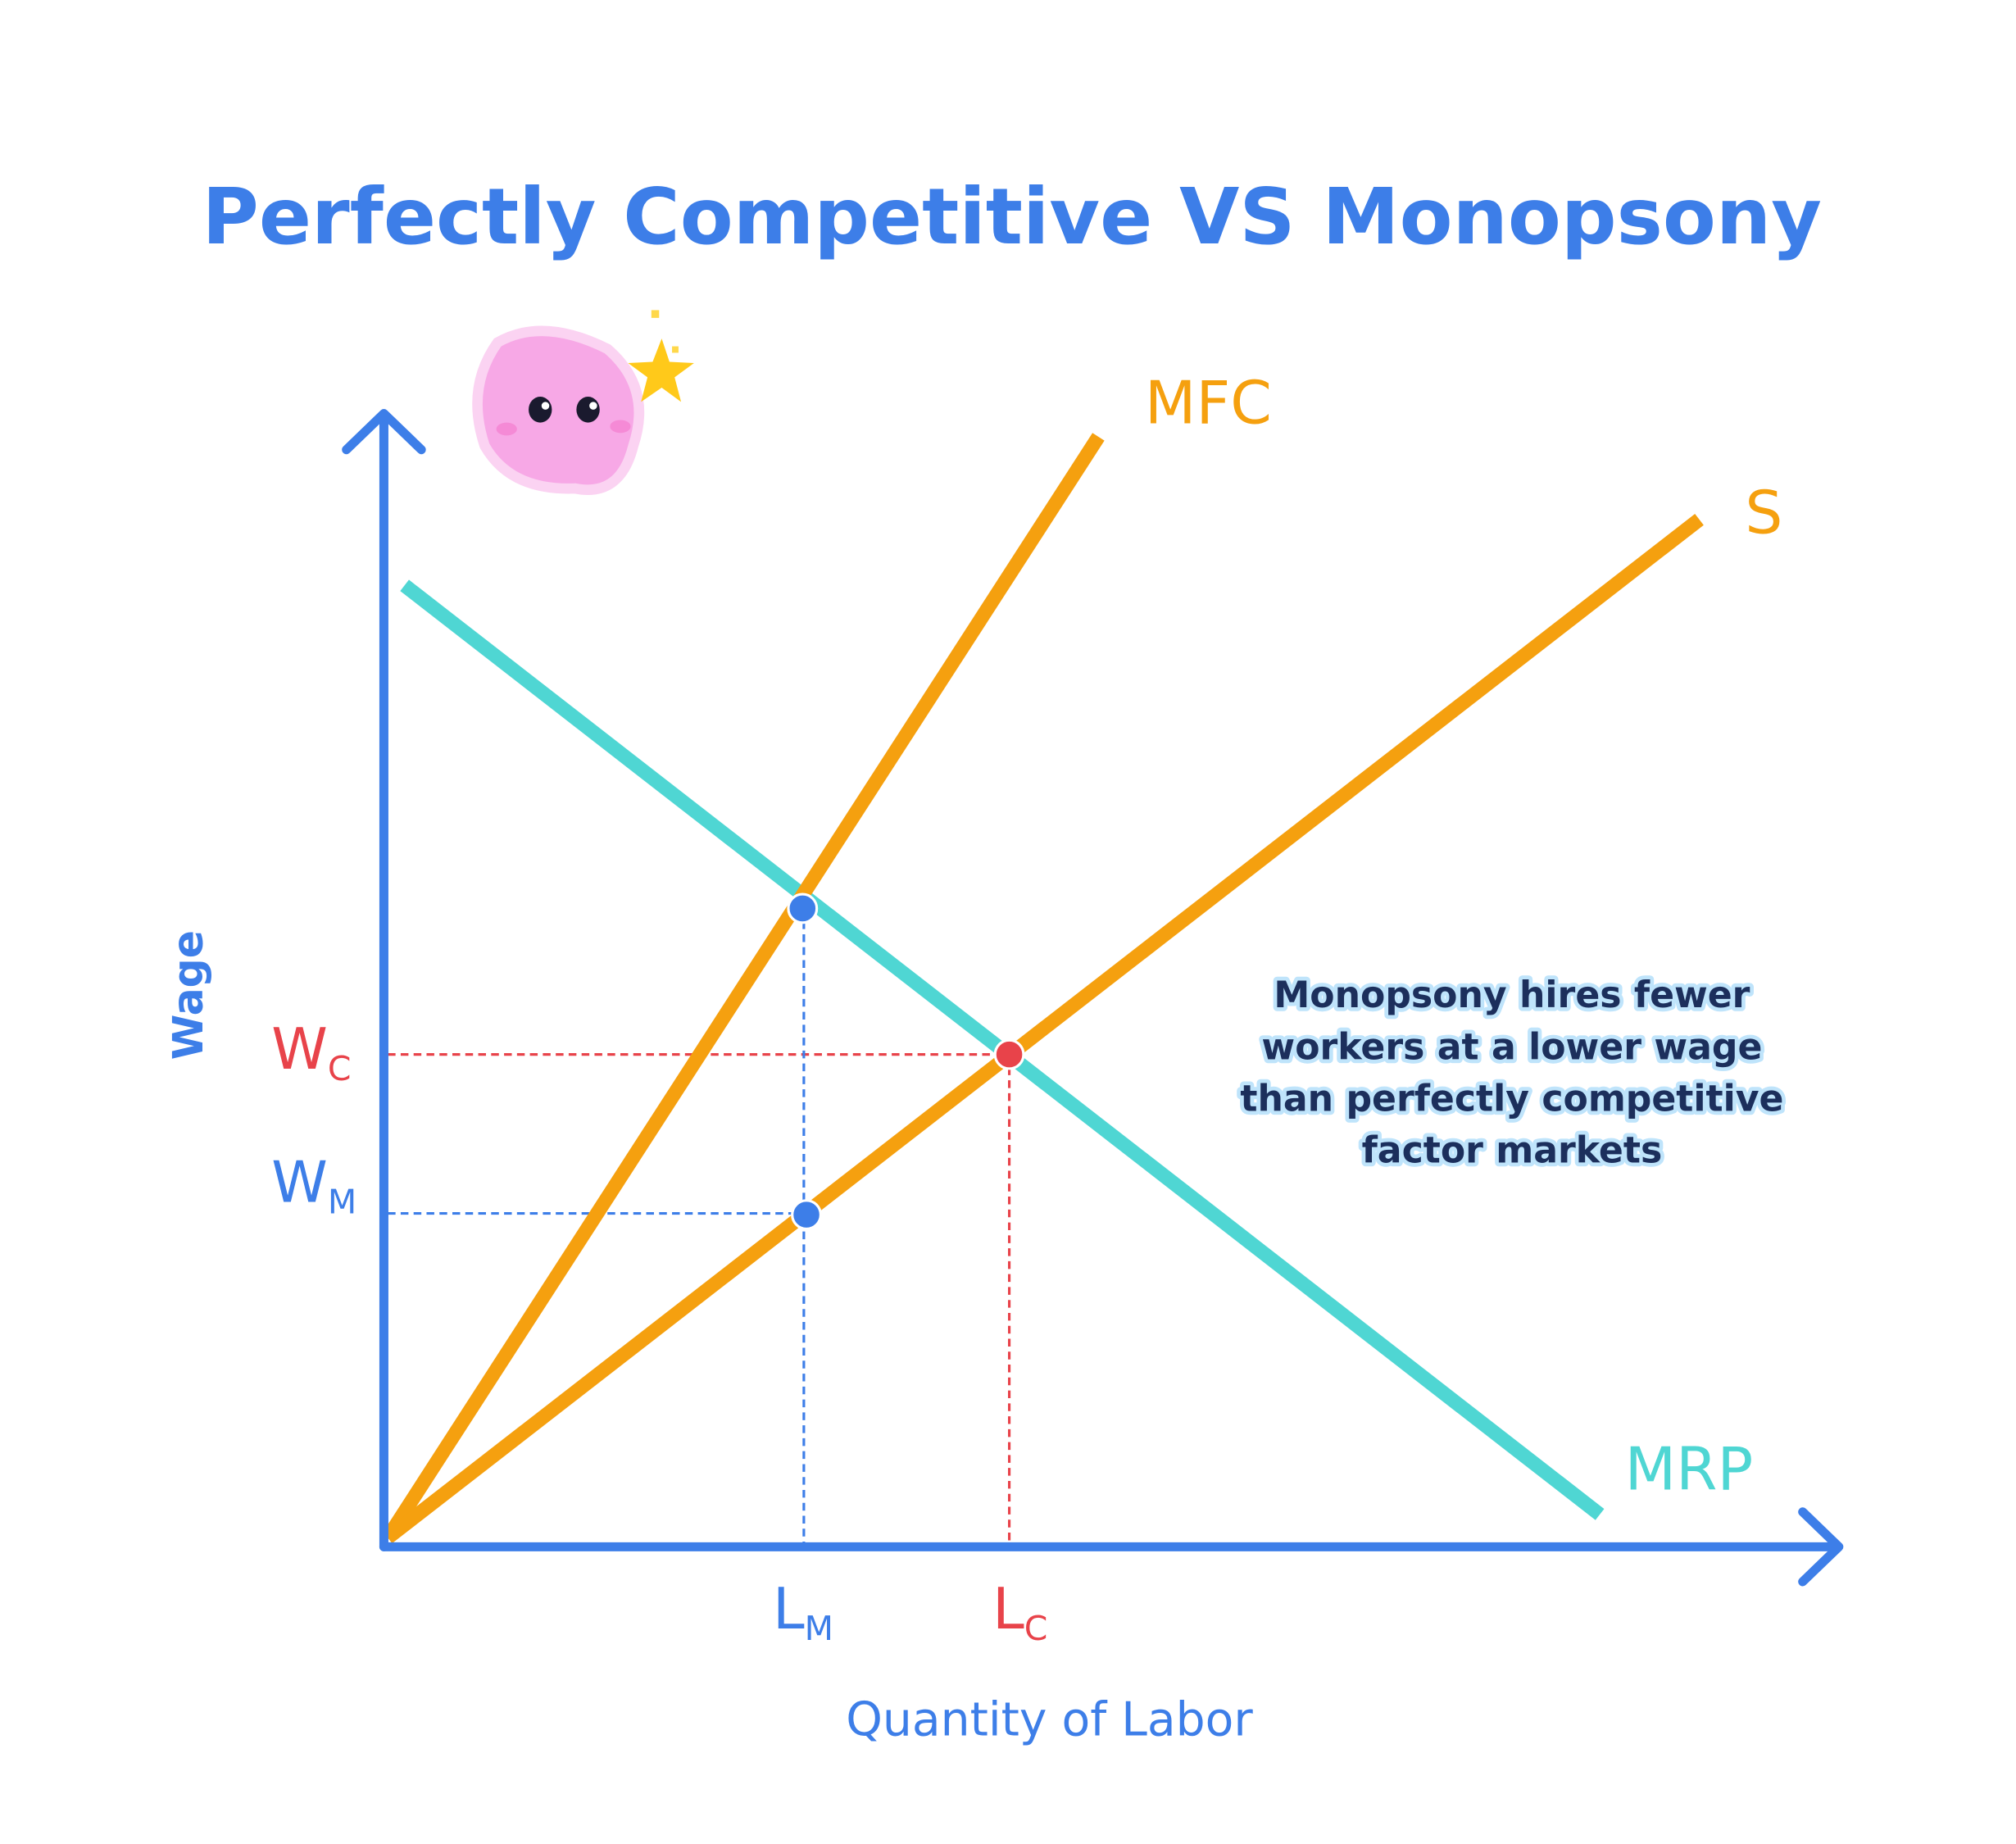 This screenshot has height=1844, width=2016. I want to click on lc-main: L, so click(1008, 1610).